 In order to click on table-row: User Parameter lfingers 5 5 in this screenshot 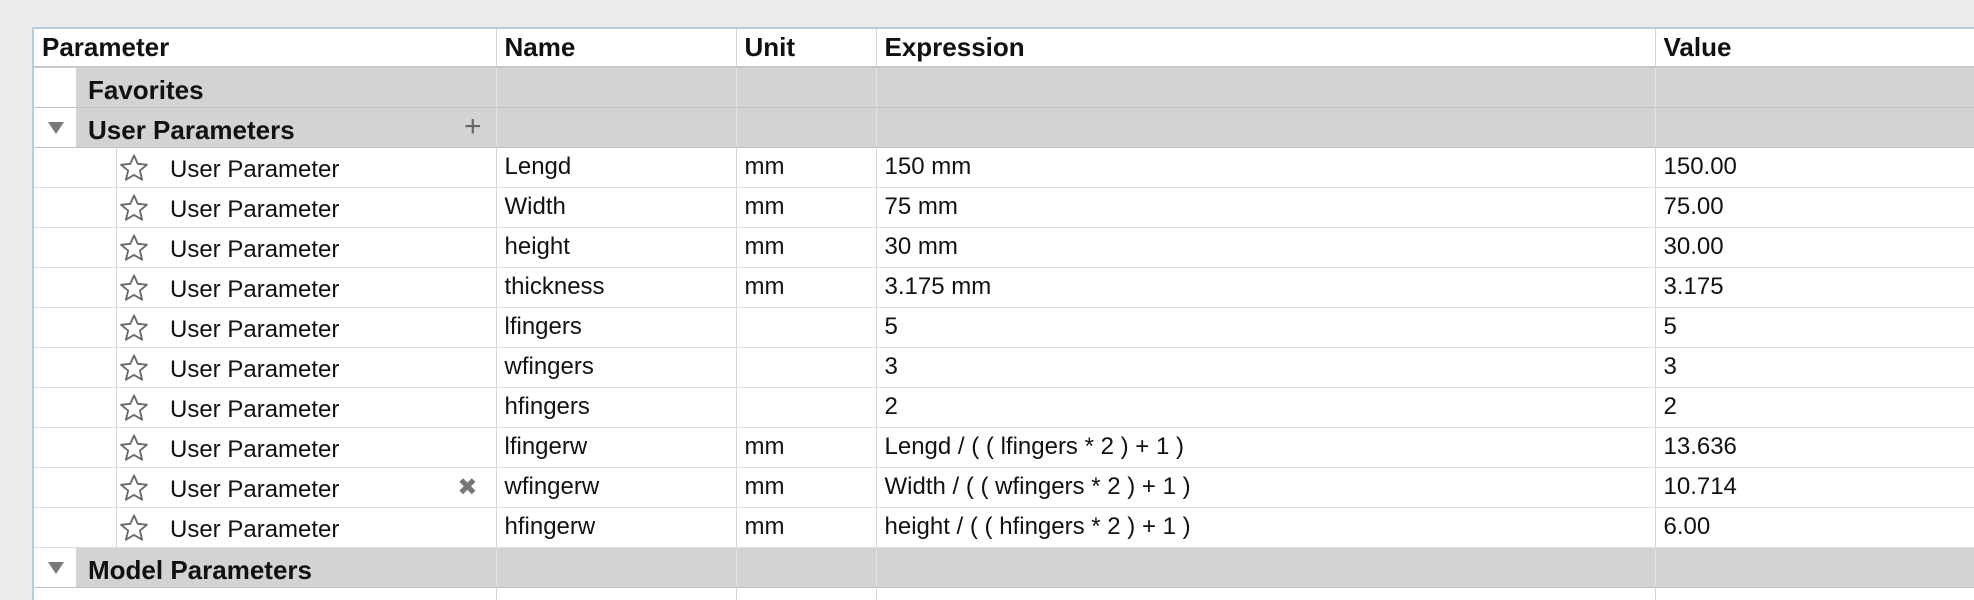, I will do `click(1004, 327)`.